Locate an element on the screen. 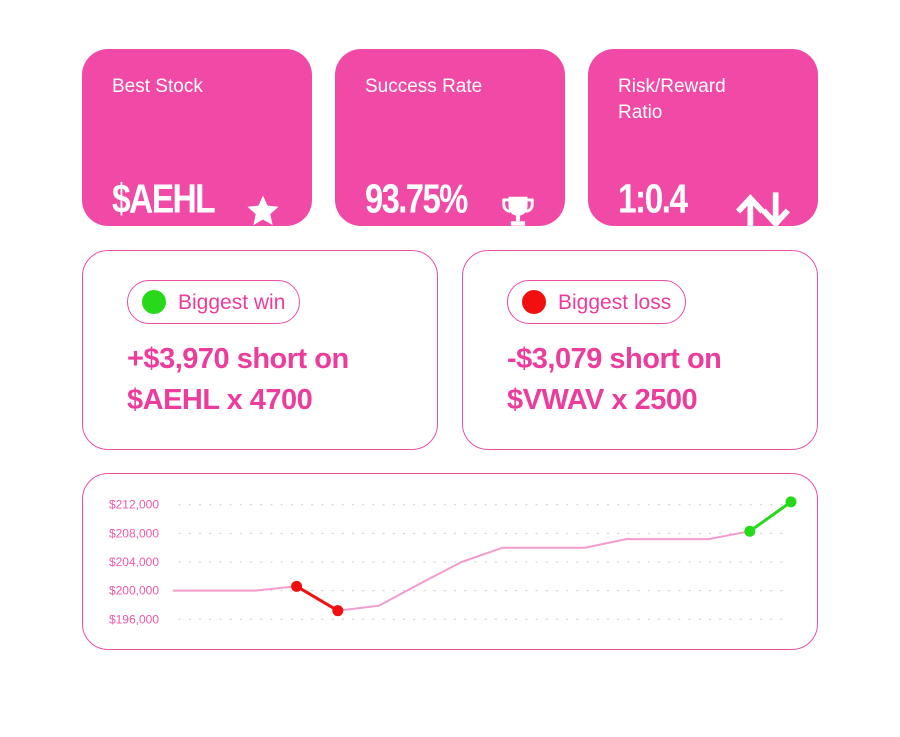  biggest-loss-label: Biggest loss is located at coordinates (615, 302).